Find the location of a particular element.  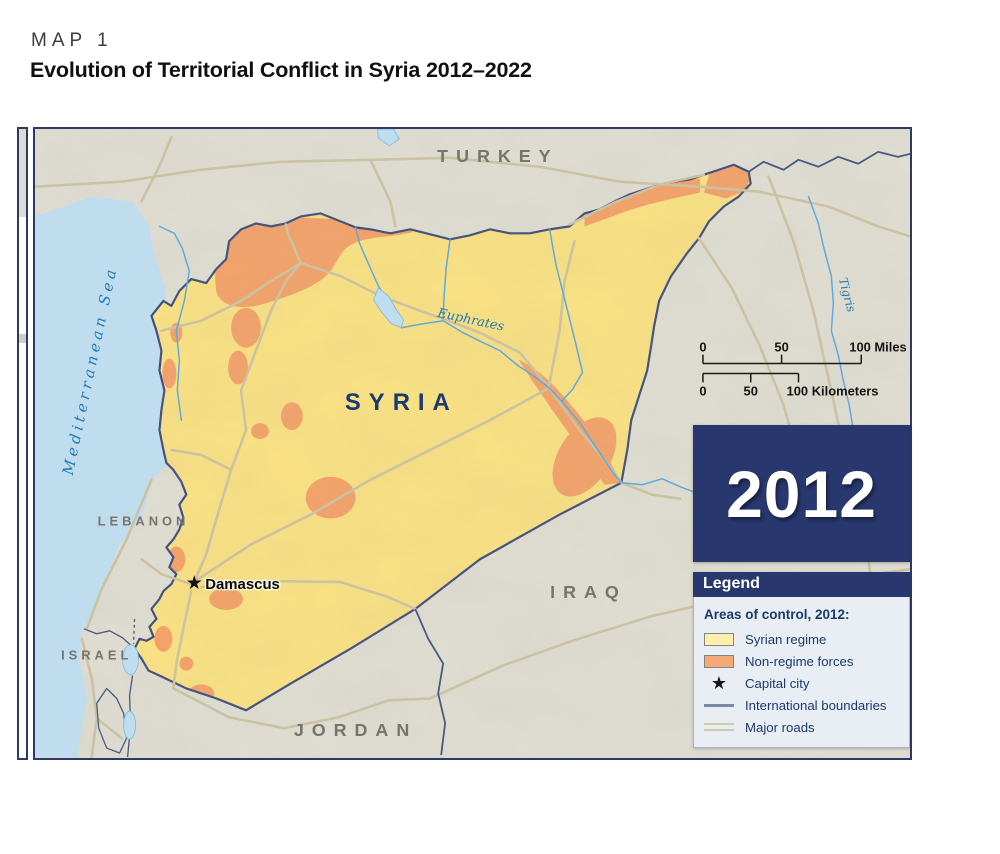

legend-item-label: International boundaries is located at coordinates (816, 705).